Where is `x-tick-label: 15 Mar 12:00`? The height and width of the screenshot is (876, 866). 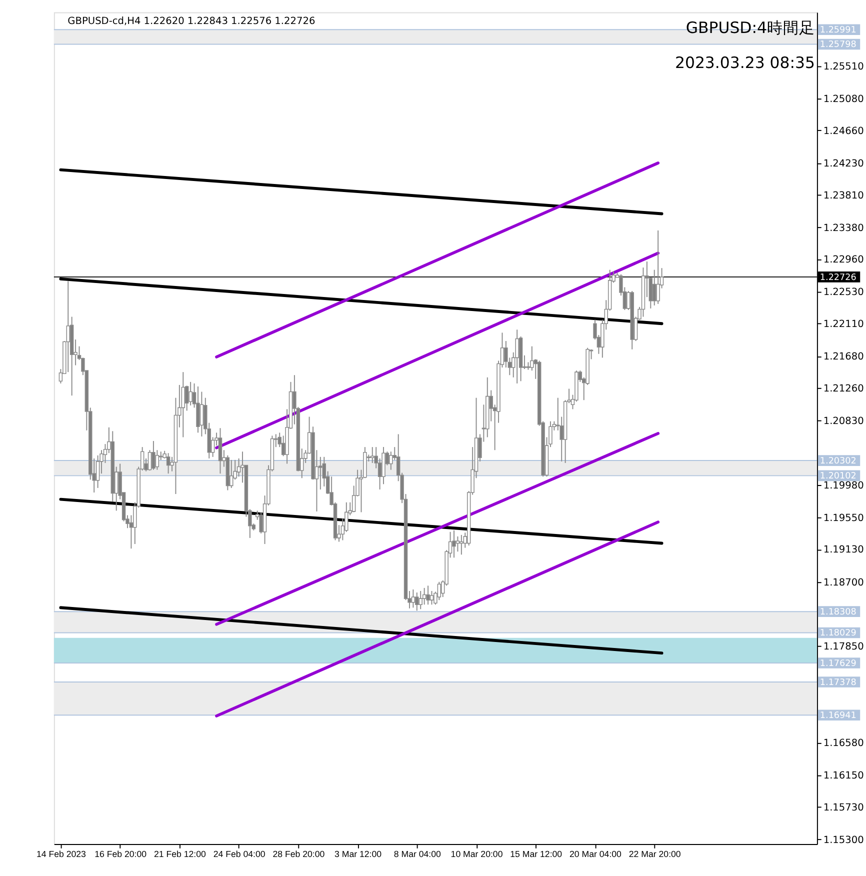
x-tick-label: 15 Mar 12:00 is located at coordinates (536, 854).